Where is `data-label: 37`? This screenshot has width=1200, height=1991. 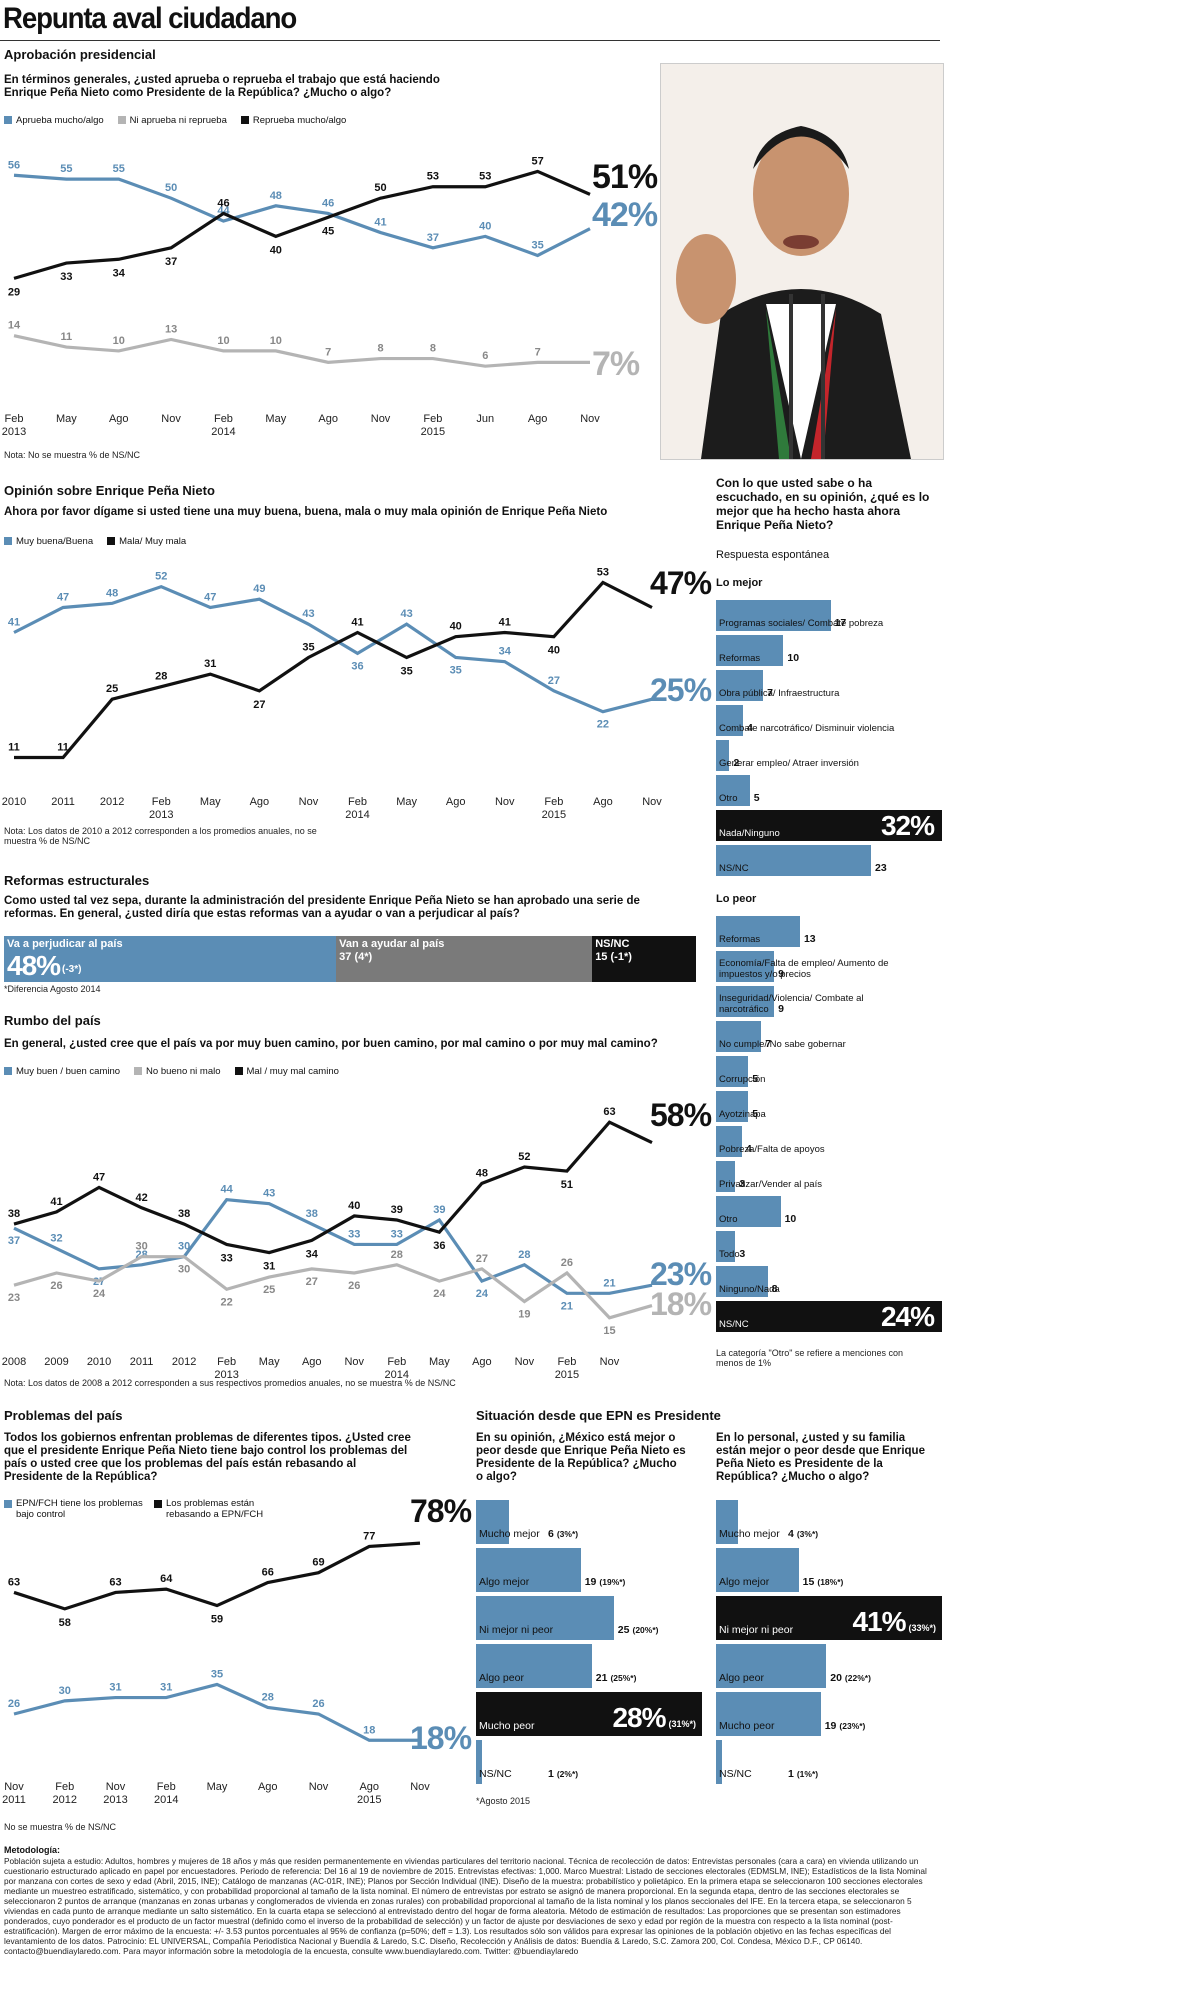 data-label: 37 is located at coordinates (171, 262).